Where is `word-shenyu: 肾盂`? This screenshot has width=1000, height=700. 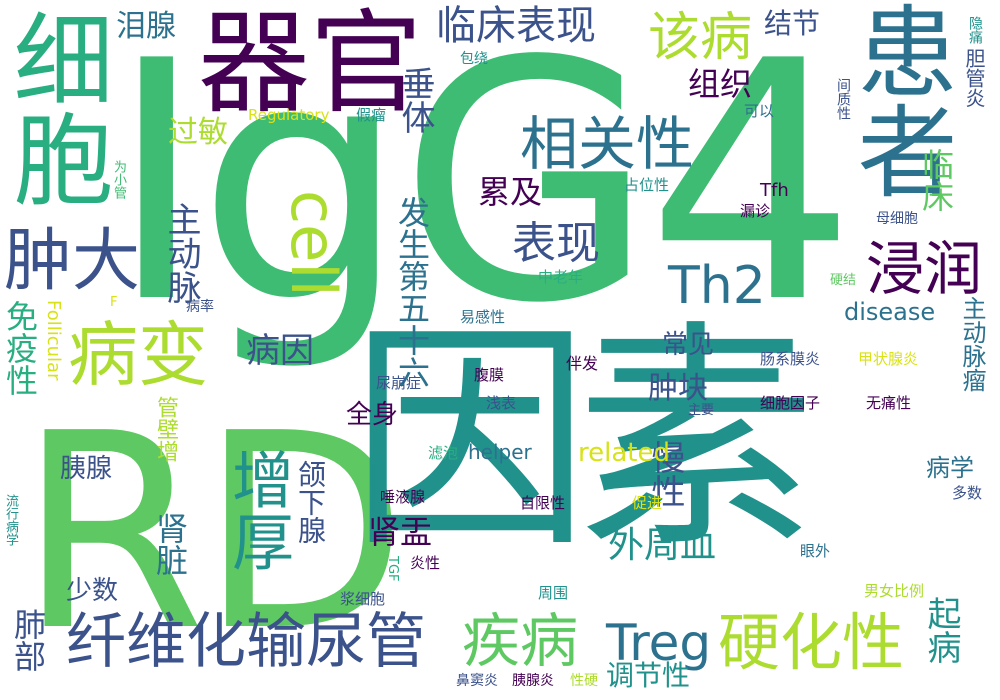
word-shenyu: 肾盂 is located at coordinates (400, 532).